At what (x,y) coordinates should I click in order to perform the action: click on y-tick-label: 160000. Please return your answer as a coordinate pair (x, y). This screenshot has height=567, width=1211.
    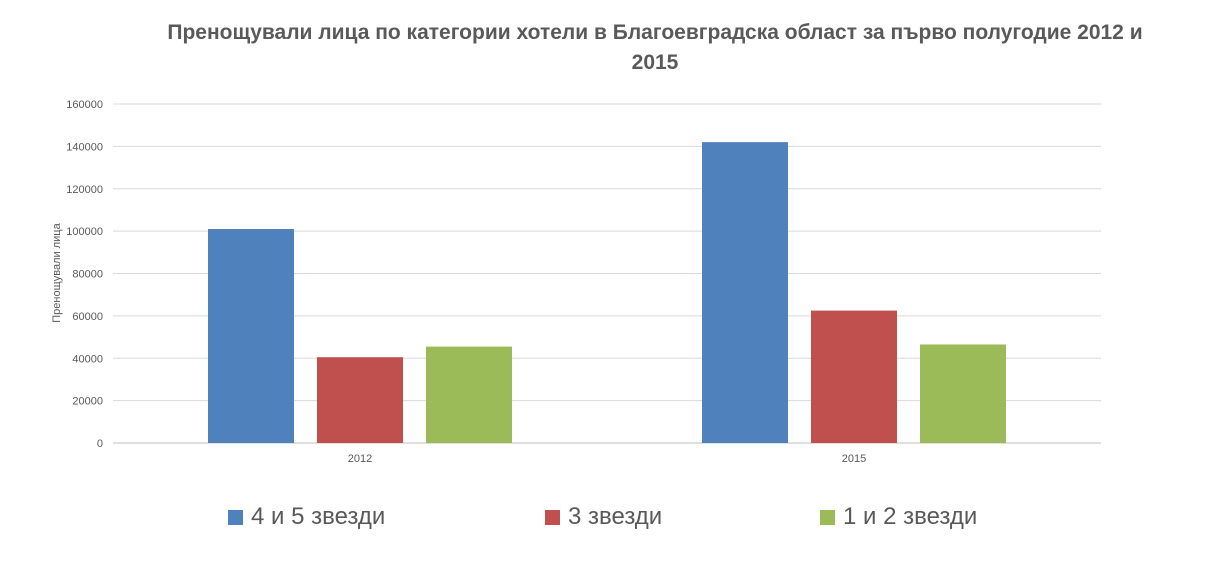
    Looking at the image, I should click on (84, 105).